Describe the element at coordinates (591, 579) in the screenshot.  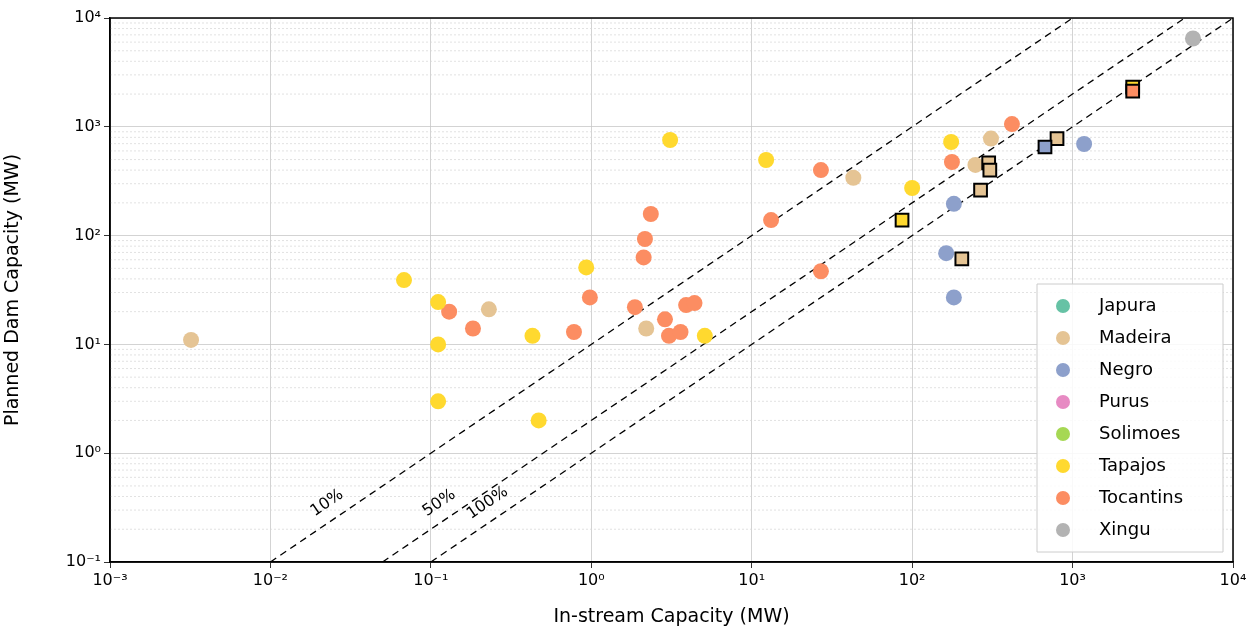
I see `x-tick-label: 10⁰` at that location.